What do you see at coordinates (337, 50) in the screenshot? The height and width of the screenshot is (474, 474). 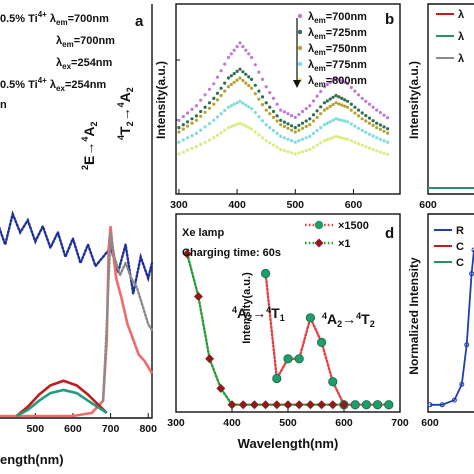 I see `panel-b-legend-entry: λem=750nm` at bounding box center [337, 50].